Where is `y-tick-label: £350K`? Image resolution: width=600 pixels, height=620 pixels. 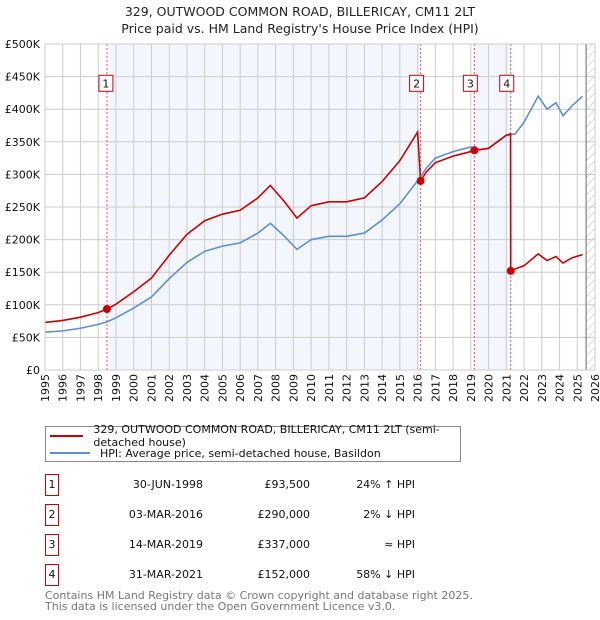 y-tick-label: £350K is located at coordinates (23, 142).